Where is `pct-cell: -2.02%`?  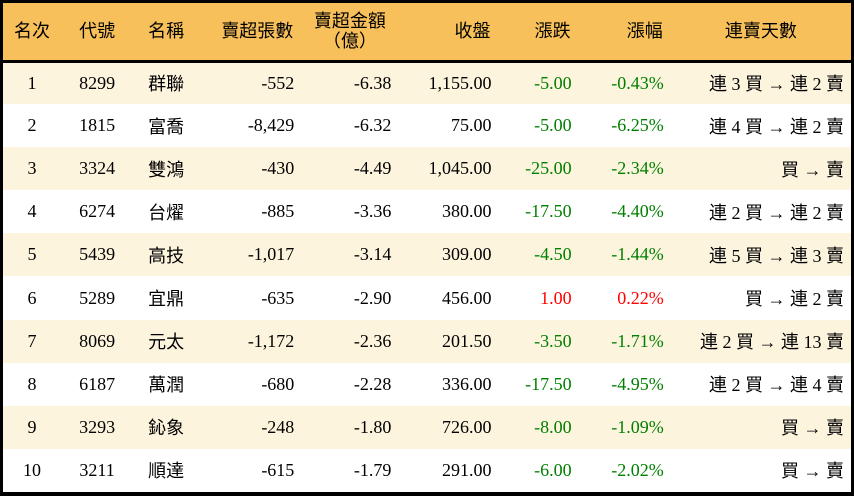 pct-cell: -2.02% is located at coordinates (637, 469).